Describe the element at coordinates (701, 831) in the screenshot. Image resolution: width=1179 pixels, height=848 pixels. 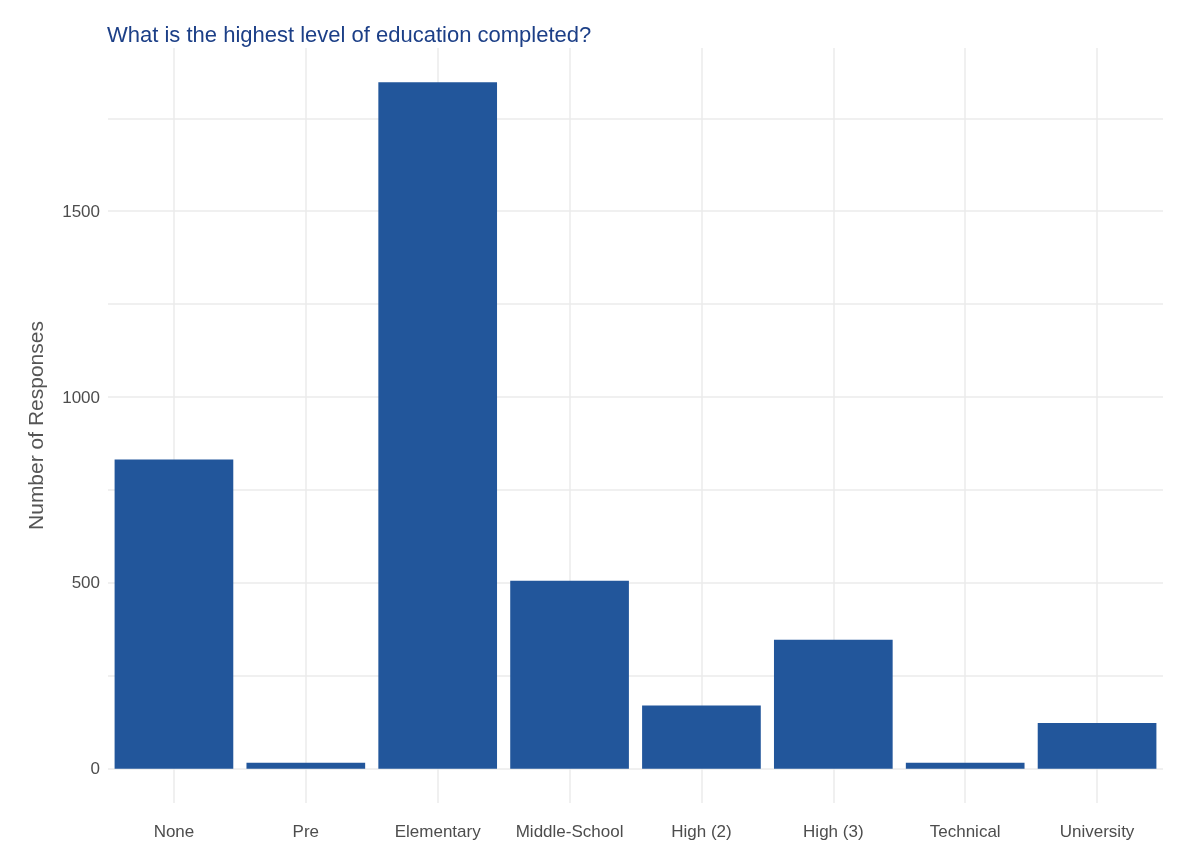
I see `x-tick-label: High (2)` at that location.